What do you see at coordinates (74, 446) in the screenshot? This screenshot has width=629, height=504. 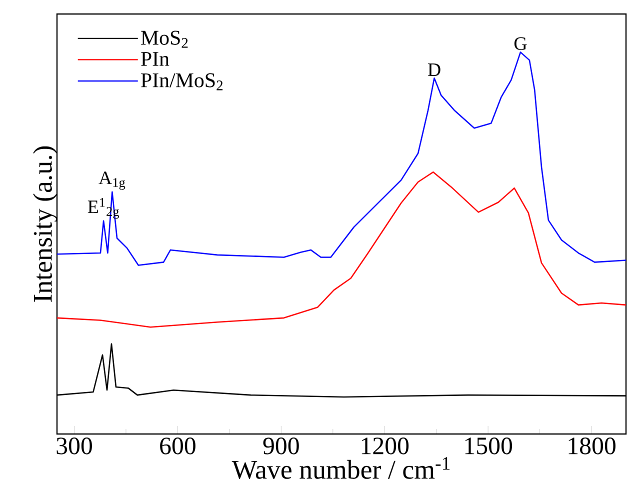 I see `x-tick-label: 300` at bounding box center [74, 446].